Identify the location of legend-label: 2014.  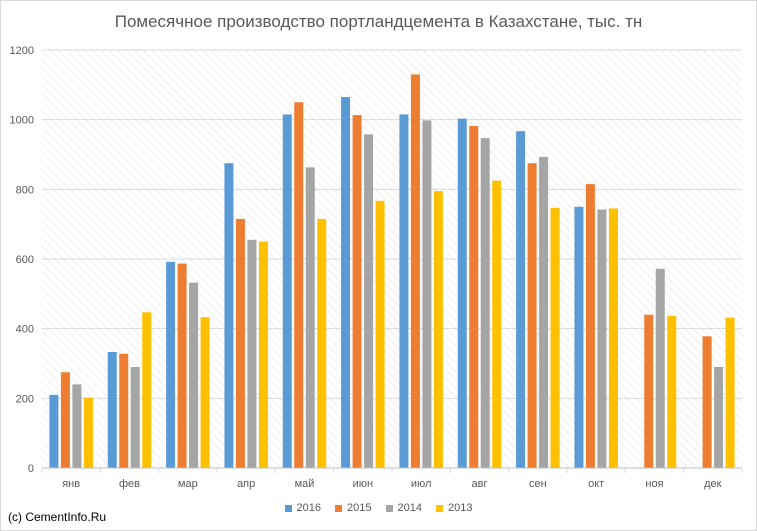
(409, 508).